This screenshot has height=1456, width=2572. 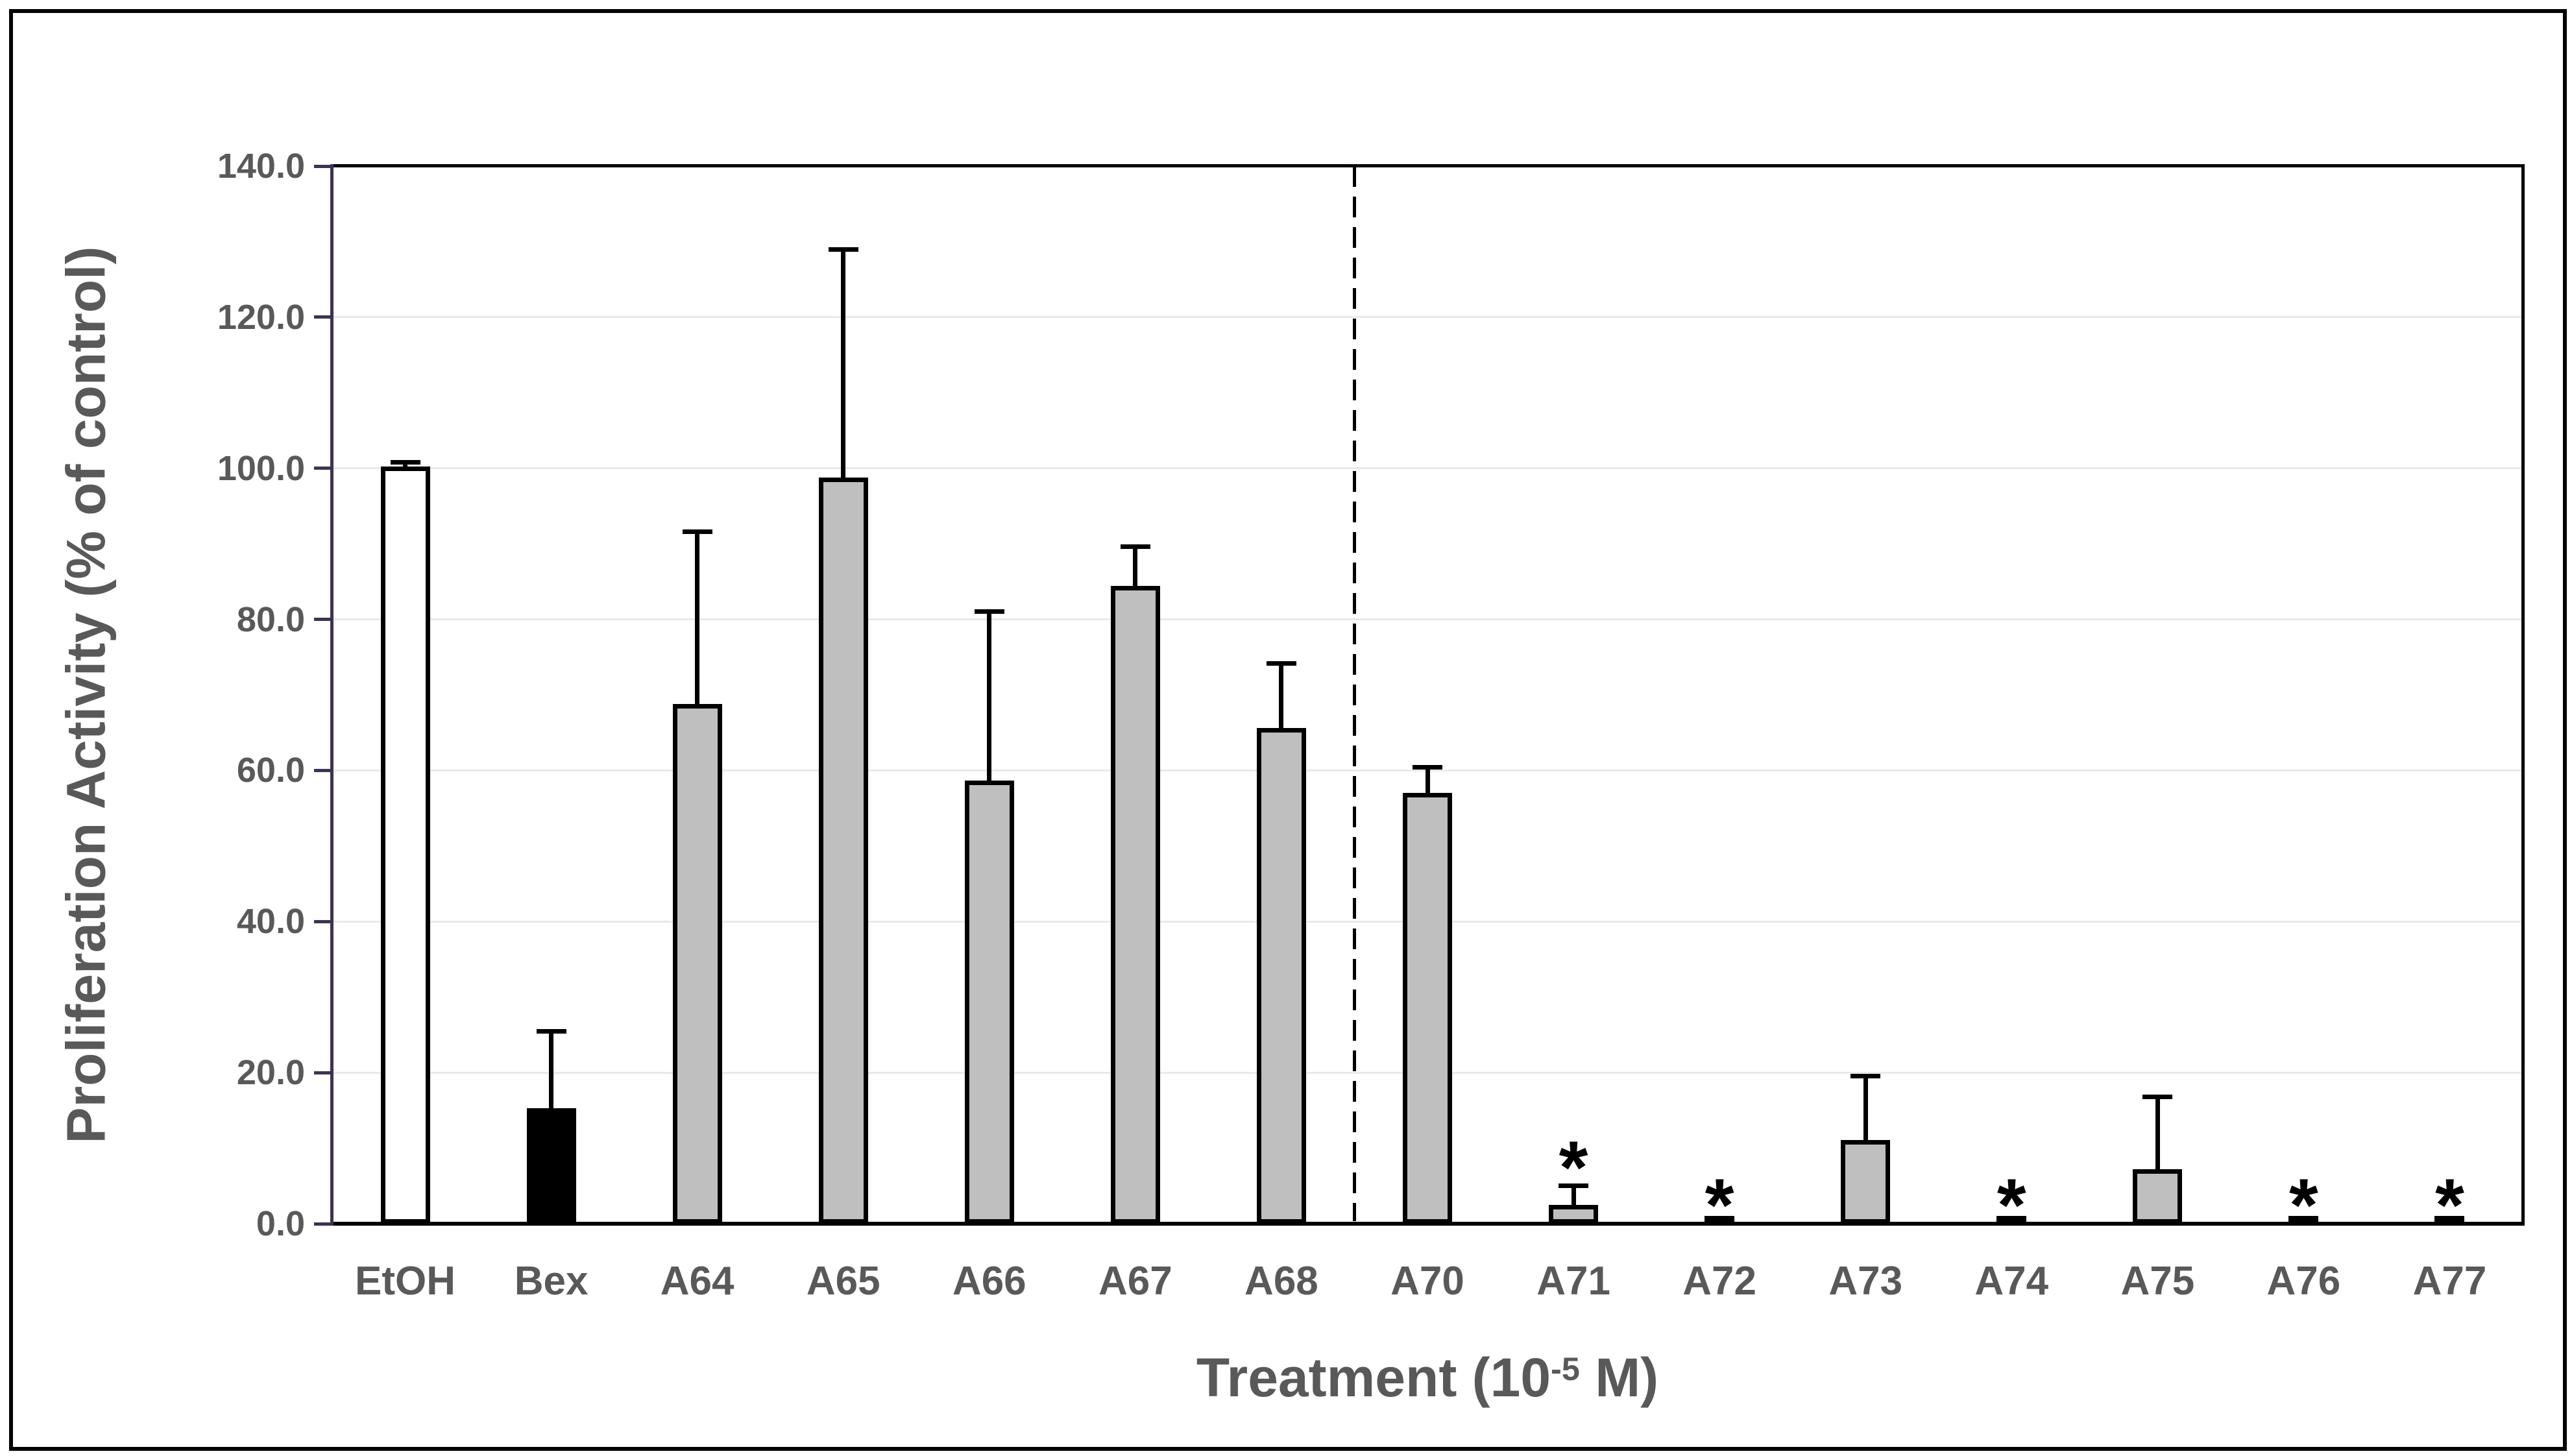 I want to click on x-category-label: A64, so click(x=697, y=1281).